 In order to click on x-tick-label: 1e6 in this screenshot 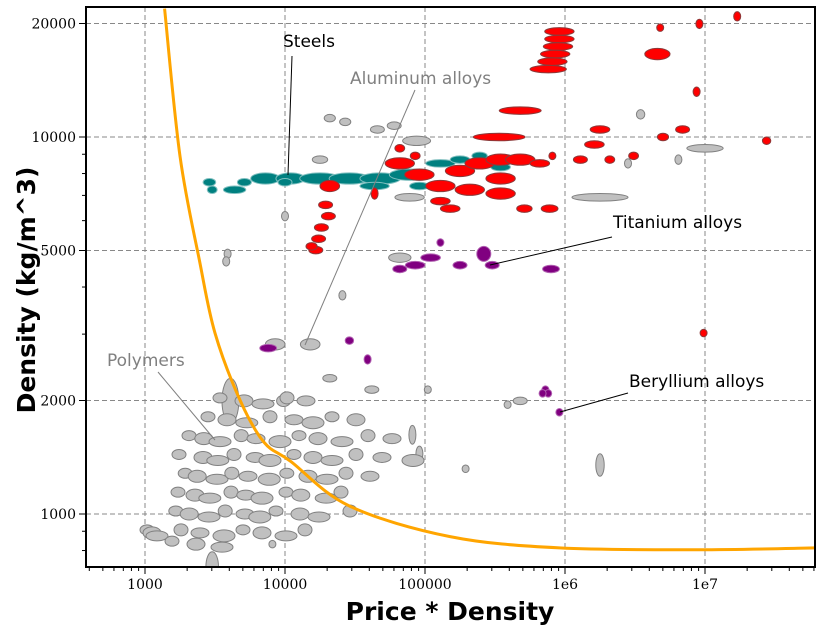, I will do `click(565, 585)`.